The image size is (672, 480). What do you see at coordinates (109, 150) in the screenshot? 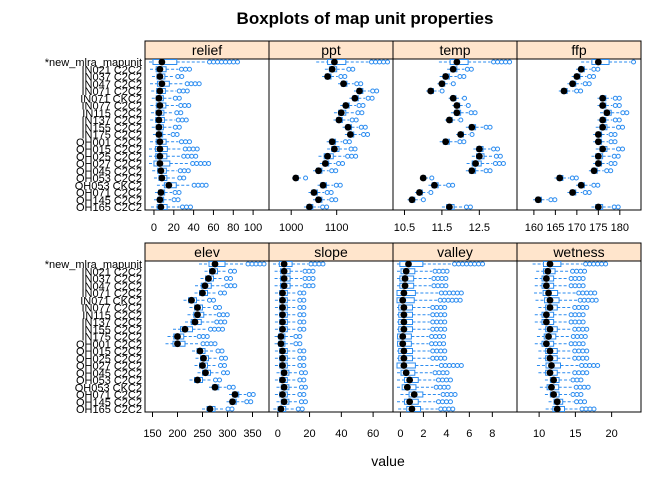
I see `category-label: OH015 C2C2` at bounding box center [109, 150].